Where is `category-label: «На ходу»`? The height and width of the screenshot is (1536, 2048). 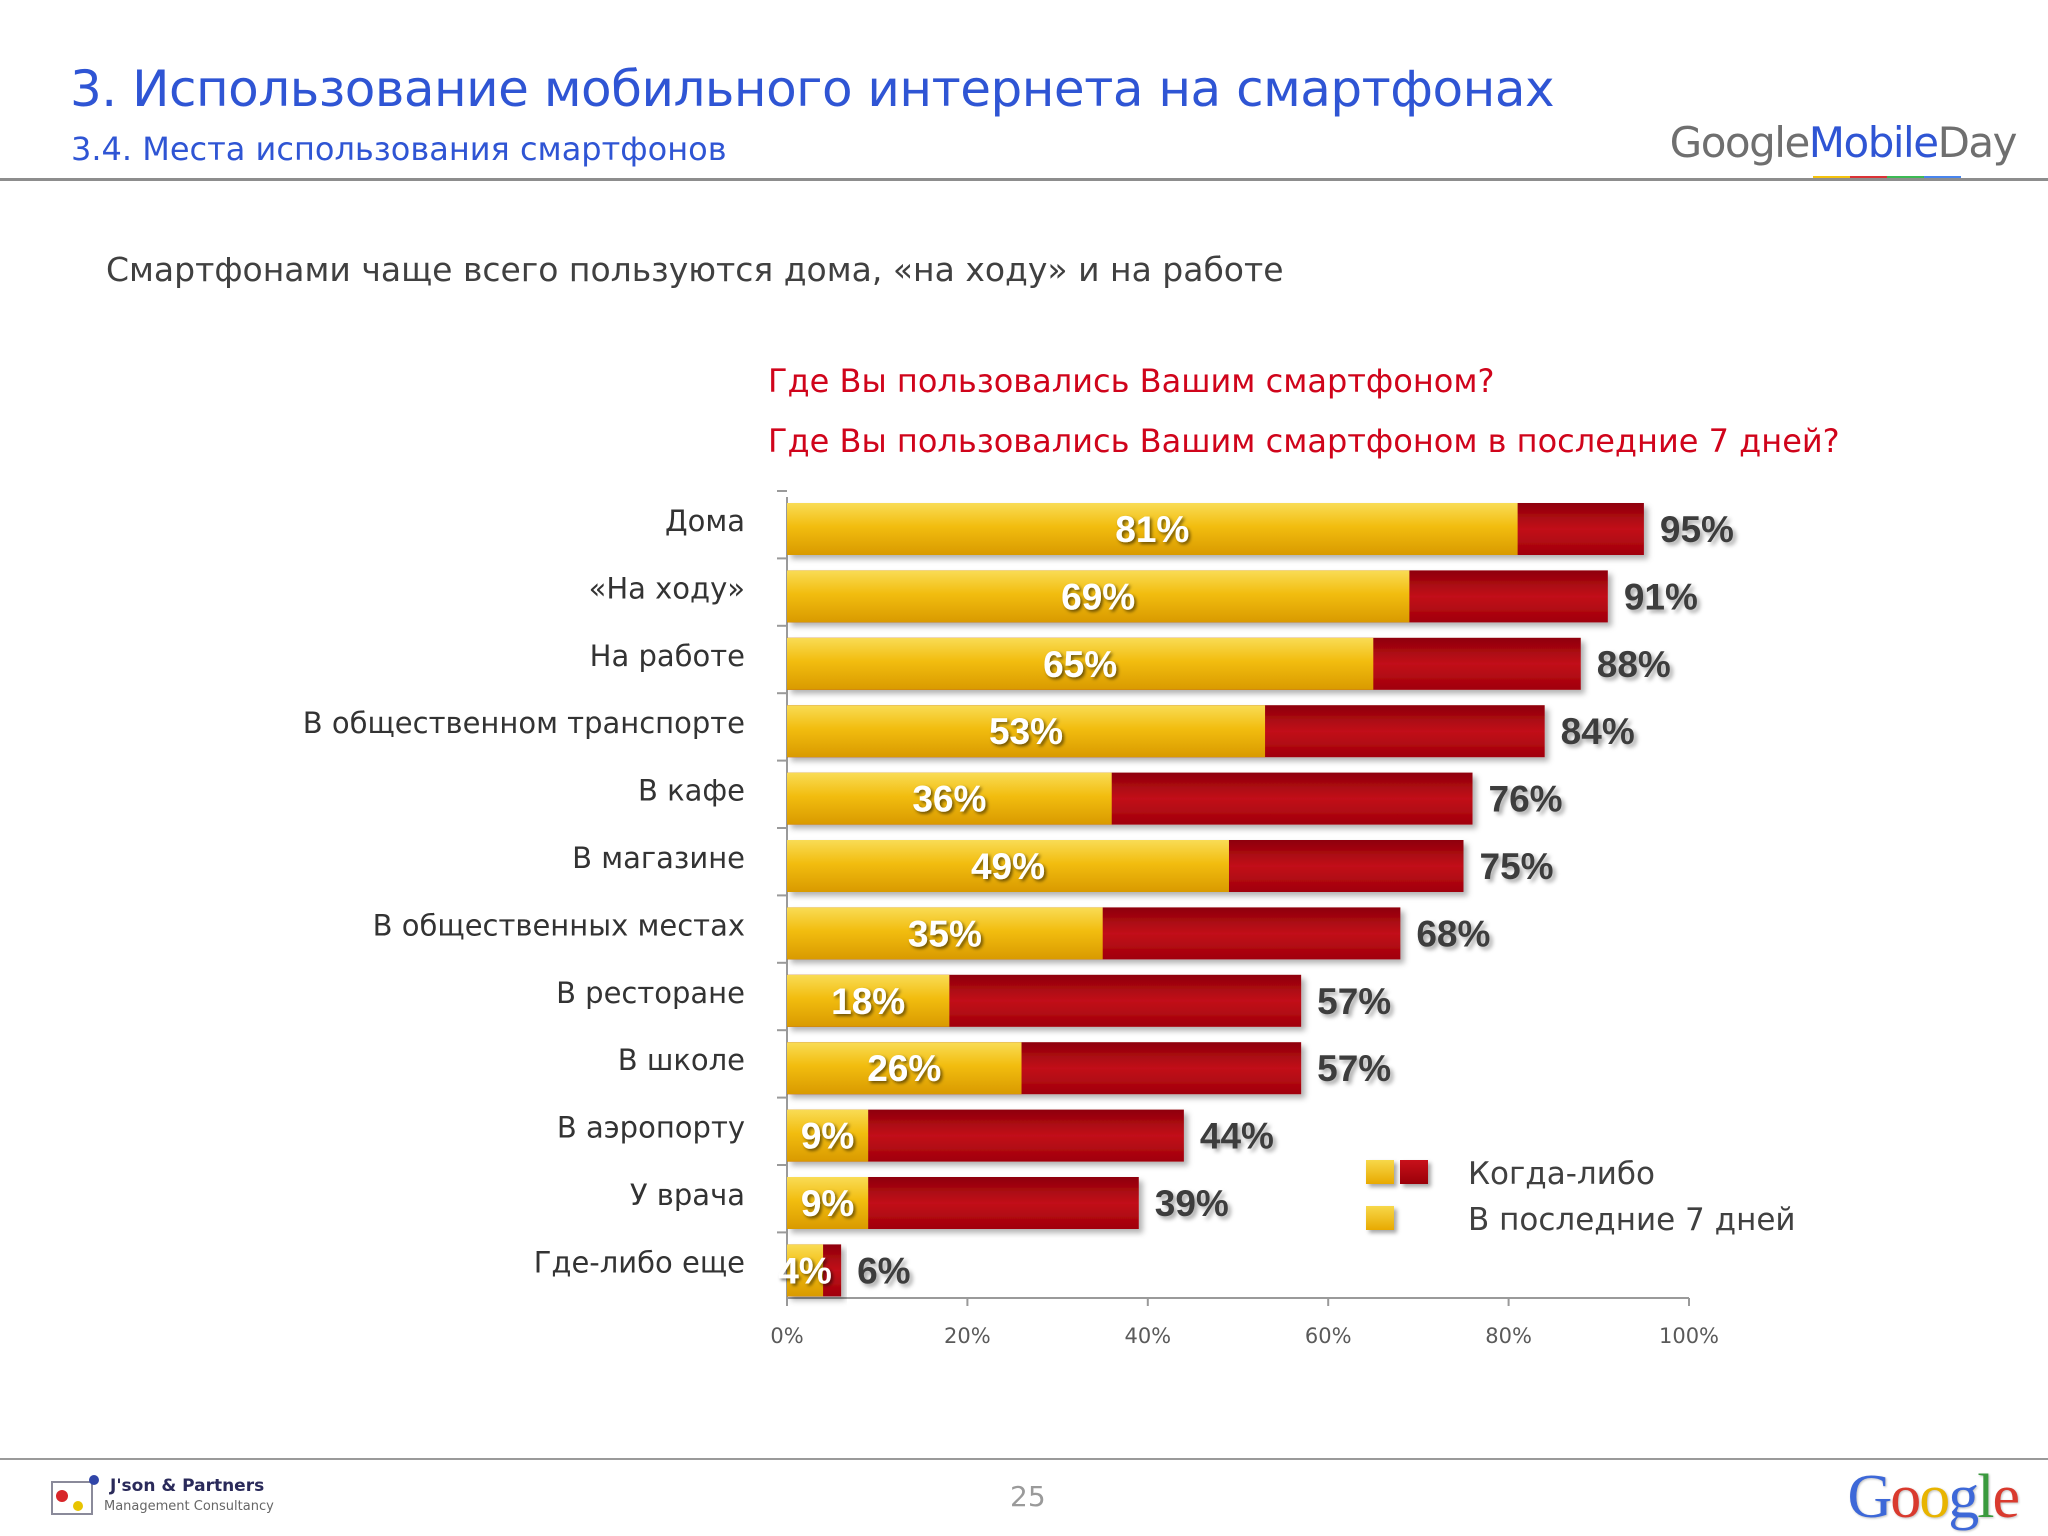
category-label: «На ходу» is located at coordinates (667, 588).